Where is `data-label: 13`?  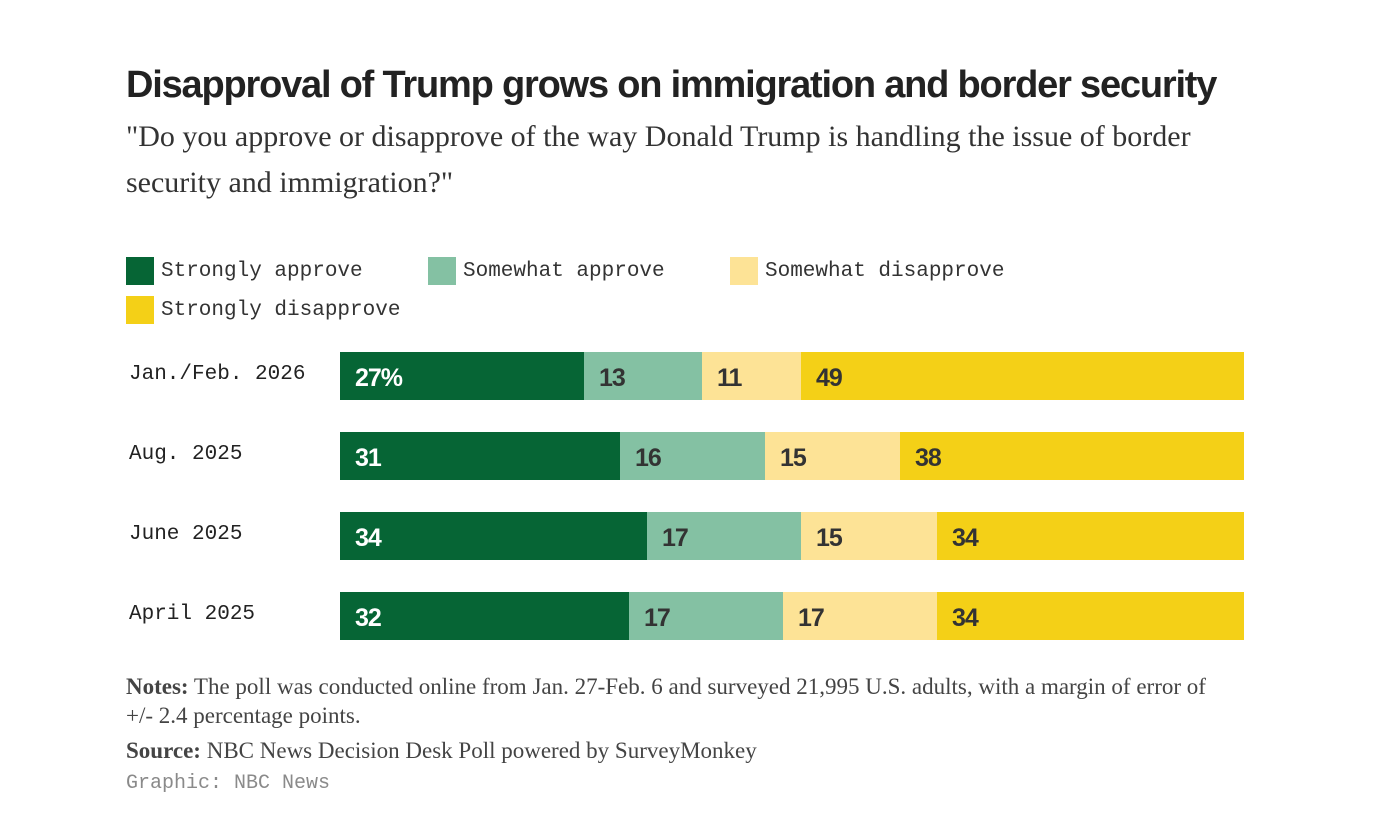
data-label: 13 is located at coordinates (612, 378).